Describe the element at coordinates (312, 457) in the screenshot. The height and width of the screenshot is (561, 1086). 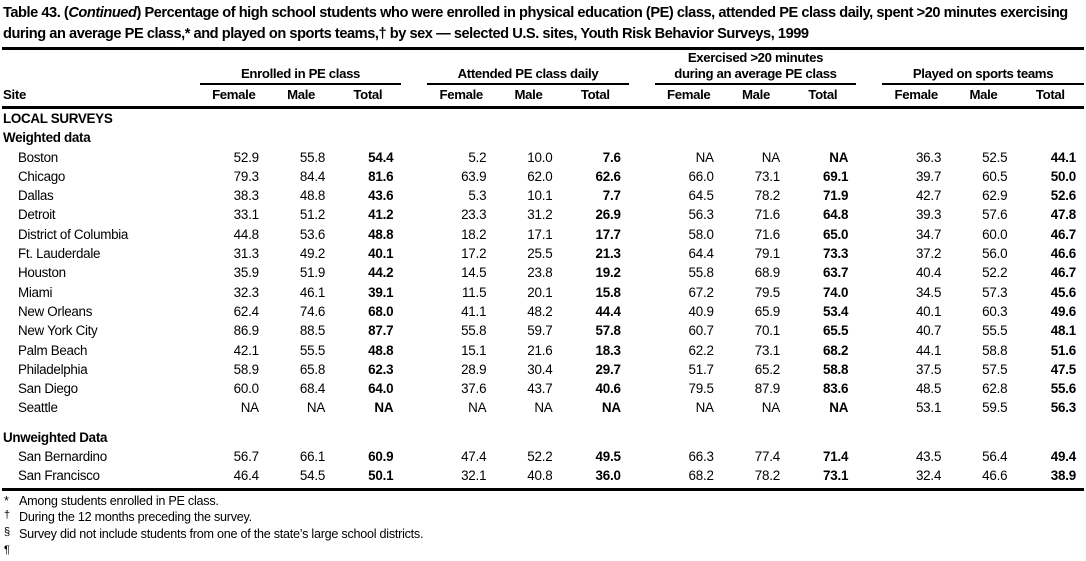
I see `cell-enrolled-male: 66.1` at that location.